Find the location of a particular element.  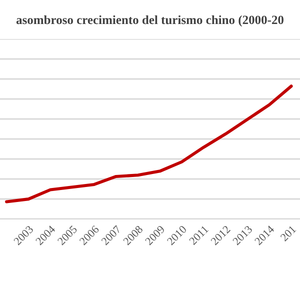

chart-title: asombroso crecimiento del turismo chino (2000-20 is located at coordinates (150, 21).